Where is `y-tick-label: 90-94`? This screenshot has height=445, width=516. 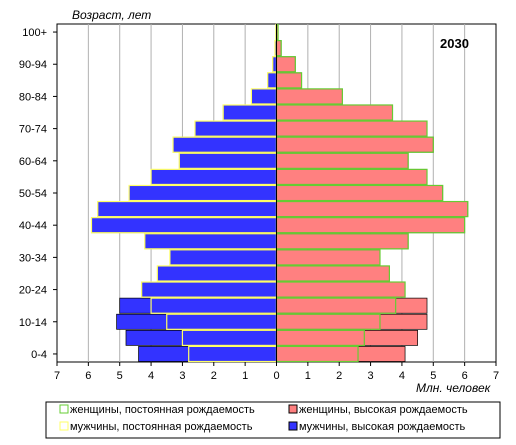 y-tick-label: 90-94 is located at coordinates (33, 65).